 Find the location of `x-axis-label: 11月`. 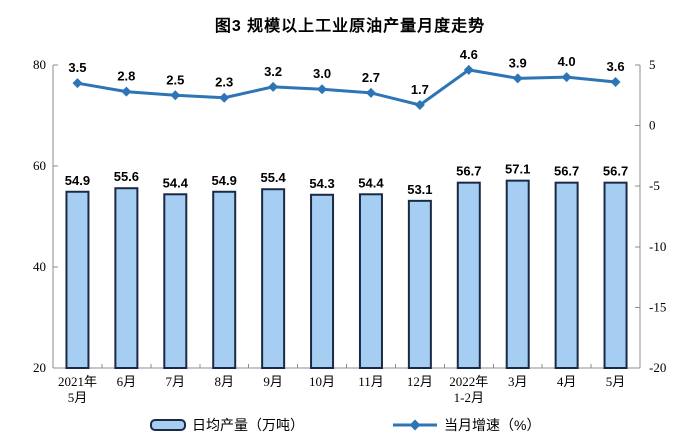

x-axis-label: 11月 is located at coordinates (371, 381).